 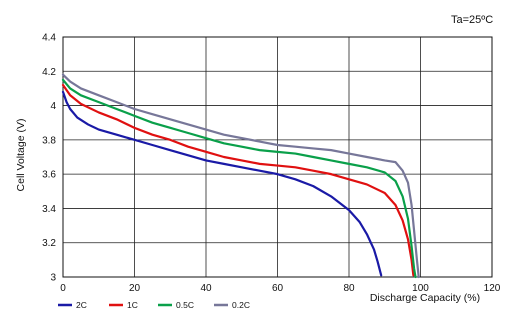 What do you see at coordinates (53, 278) in the screenshot?
I see `y-tick-label: 3` at bounding box center [53, 278].